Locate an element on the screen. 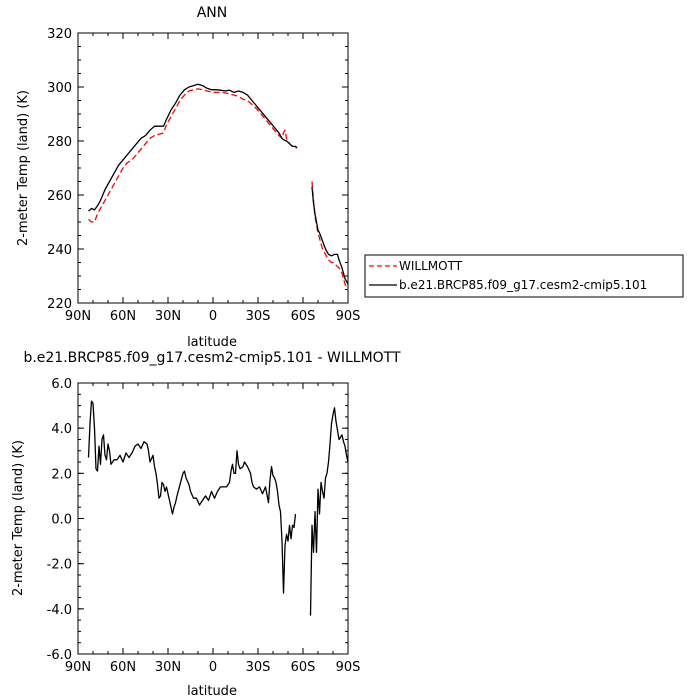 The image size is (700, 700). upper-x-tick-label: 60N is located at coordinates (123, 316).